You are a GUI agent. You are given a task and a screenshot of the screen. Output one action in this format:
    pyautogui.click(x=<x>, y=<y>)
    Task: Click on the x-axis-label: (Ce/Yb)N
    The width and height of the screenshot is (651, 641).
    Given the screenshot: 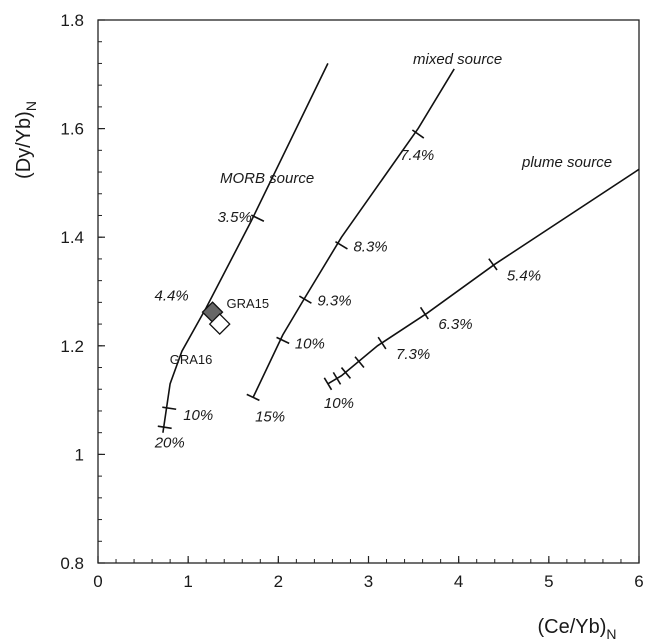 What is the action you would take?
    pyautogui.click(x=576, y=628)
    